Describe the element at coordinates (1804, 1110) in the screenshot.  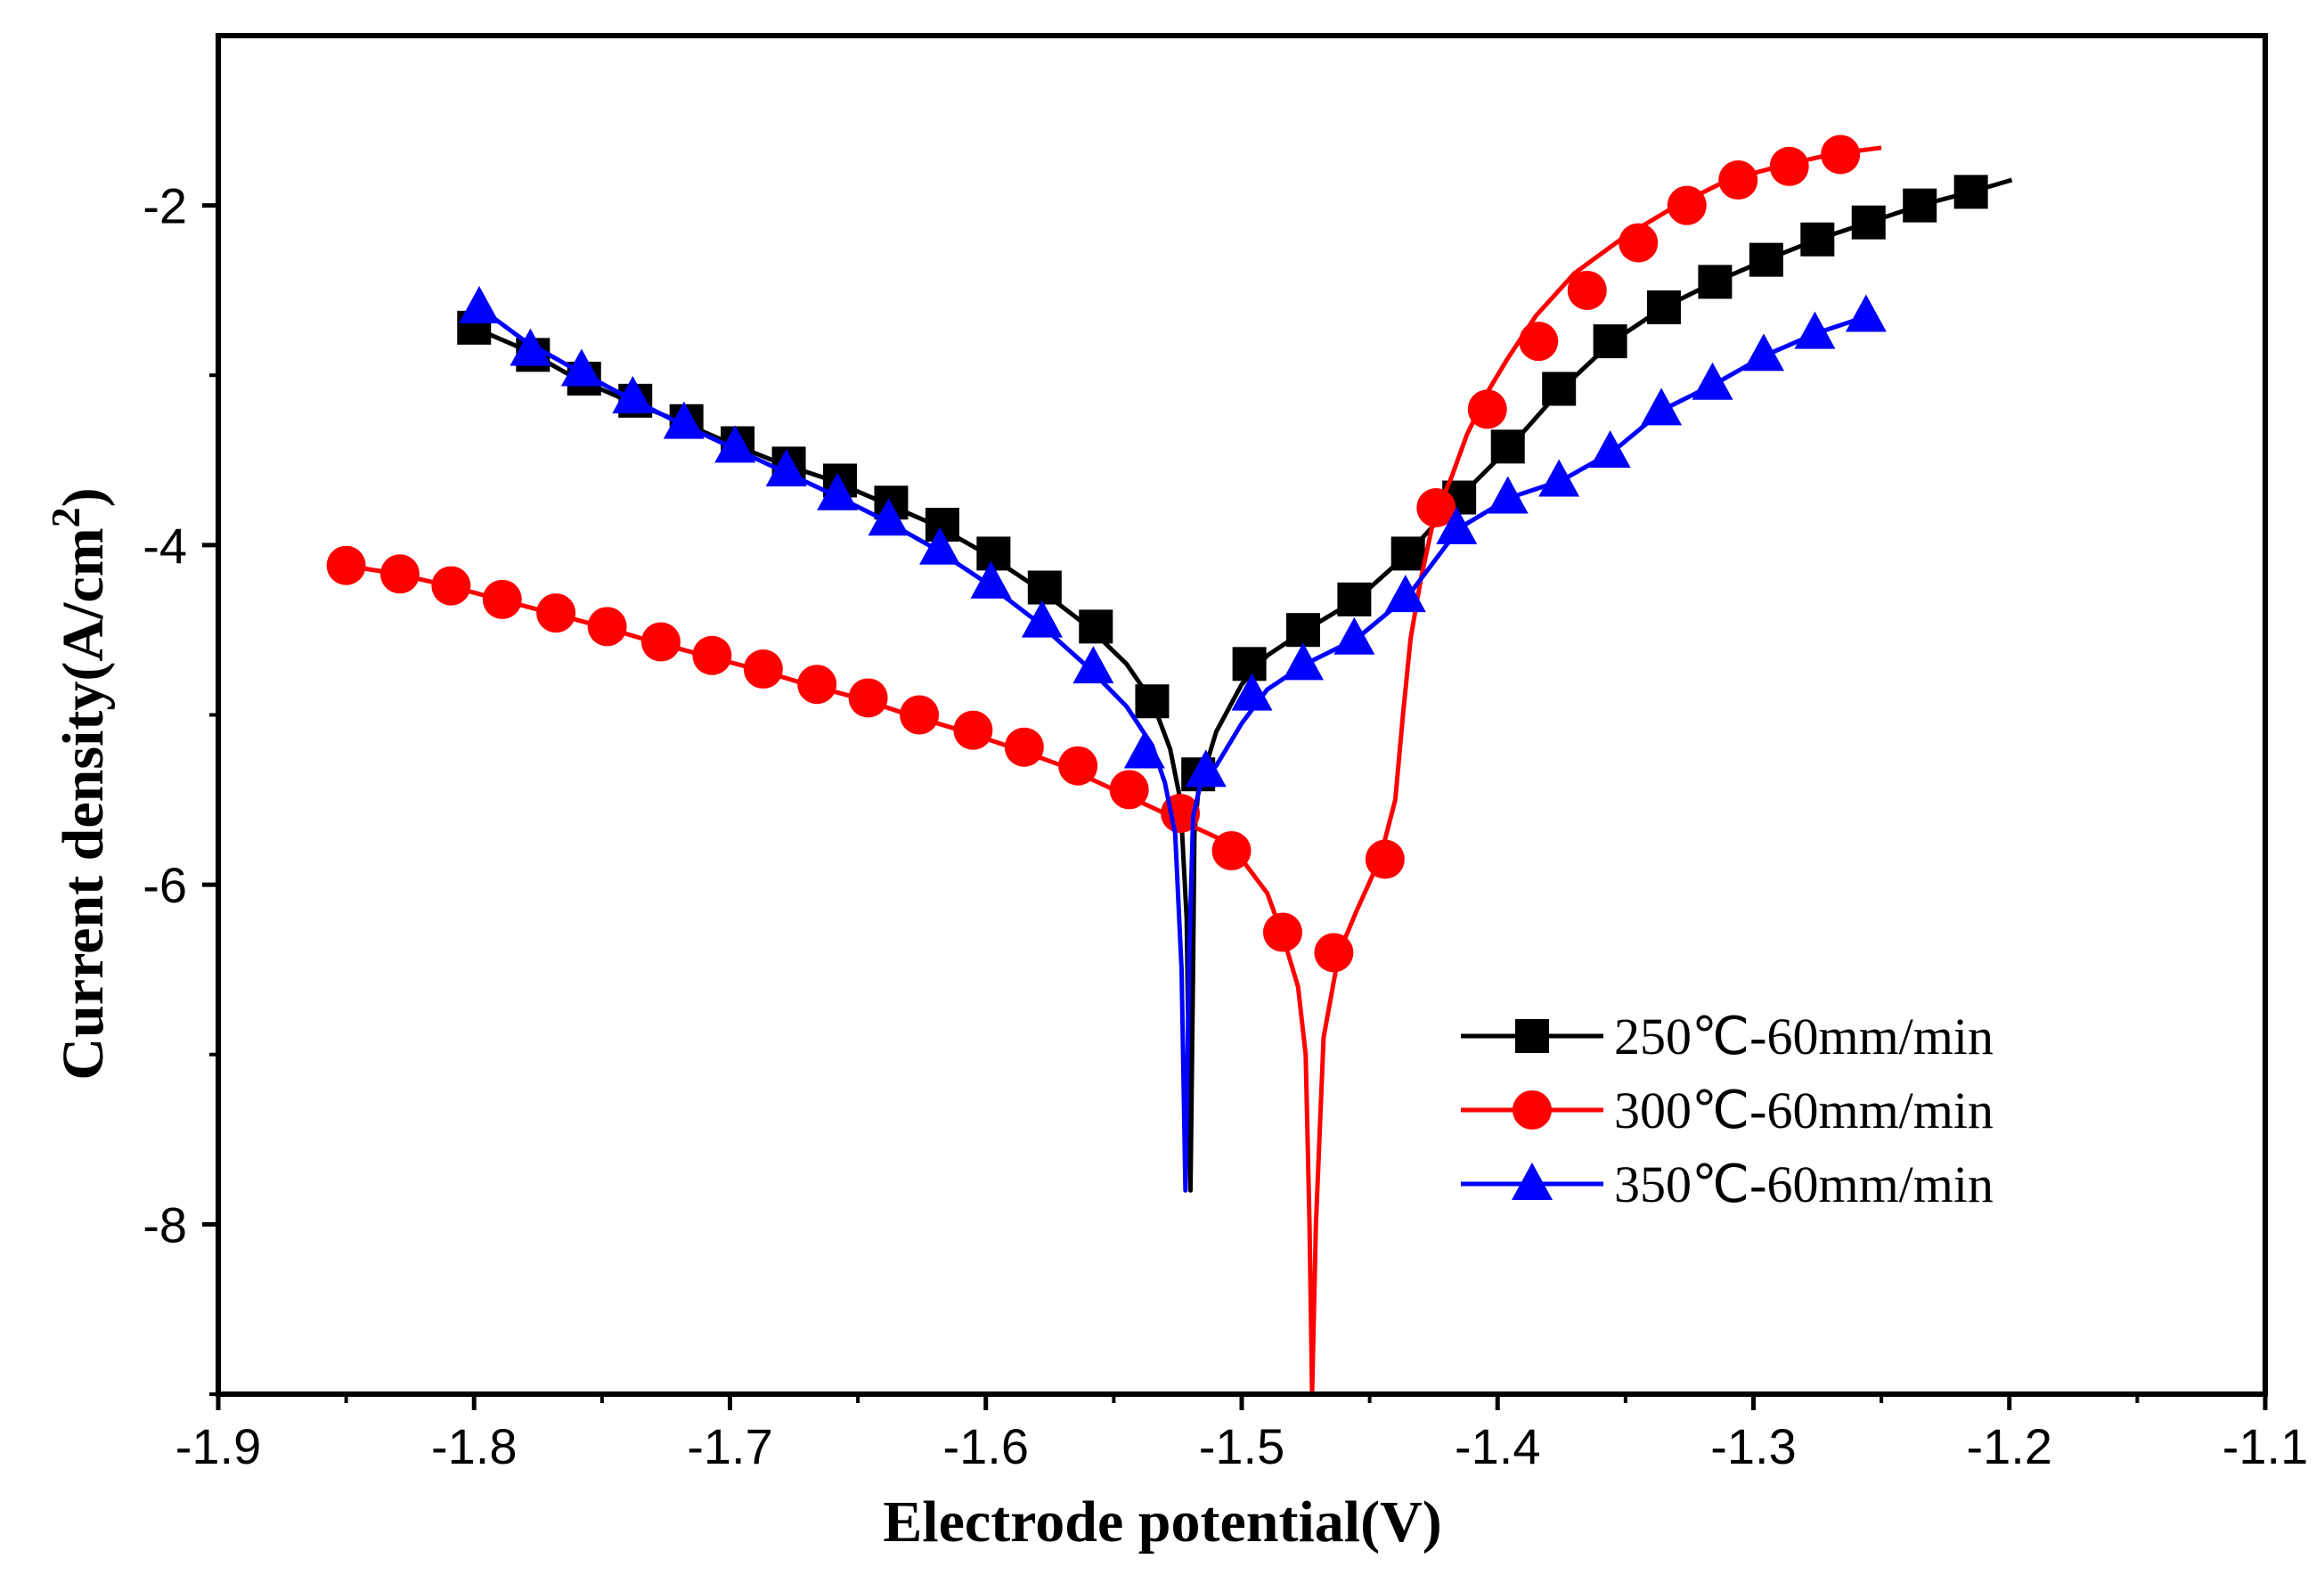
I see `legend-label-2: 300℃-60mm/min` at that location.